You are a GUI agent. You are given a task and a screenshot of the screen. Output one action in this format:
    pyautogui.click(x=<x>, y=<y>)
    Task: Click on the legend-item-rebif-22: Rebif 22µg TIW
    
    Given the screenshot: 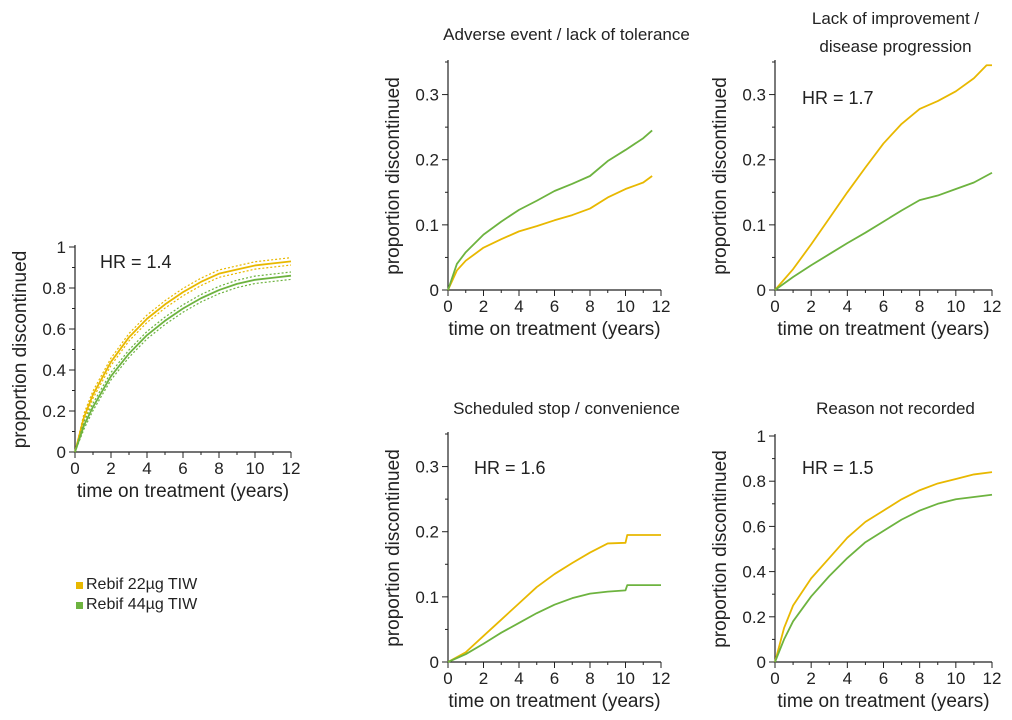 What is the action you would take?
    pyautogui.click(x=136, y=585)
    